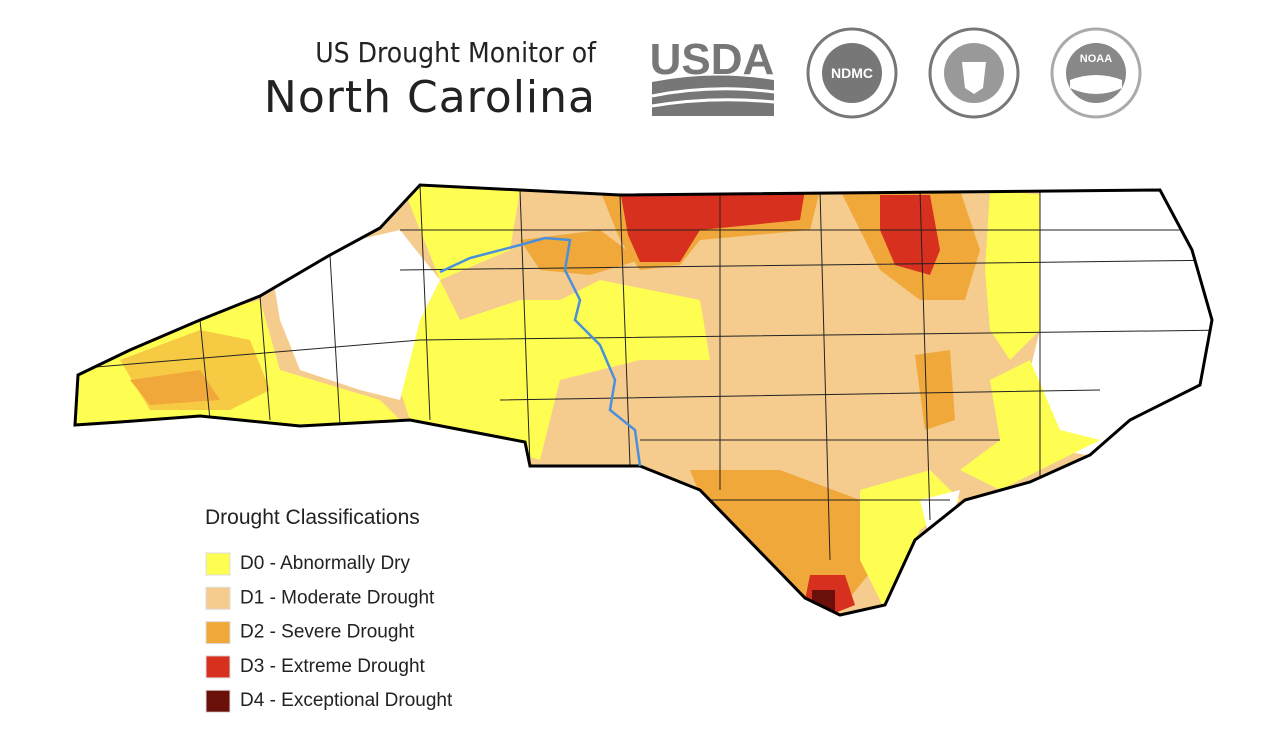 The image size is (1280, 743). What do you see at coordinates (974, 73) in the screenshot?
I see `commerce-logo` at bounding box center [974, 73].